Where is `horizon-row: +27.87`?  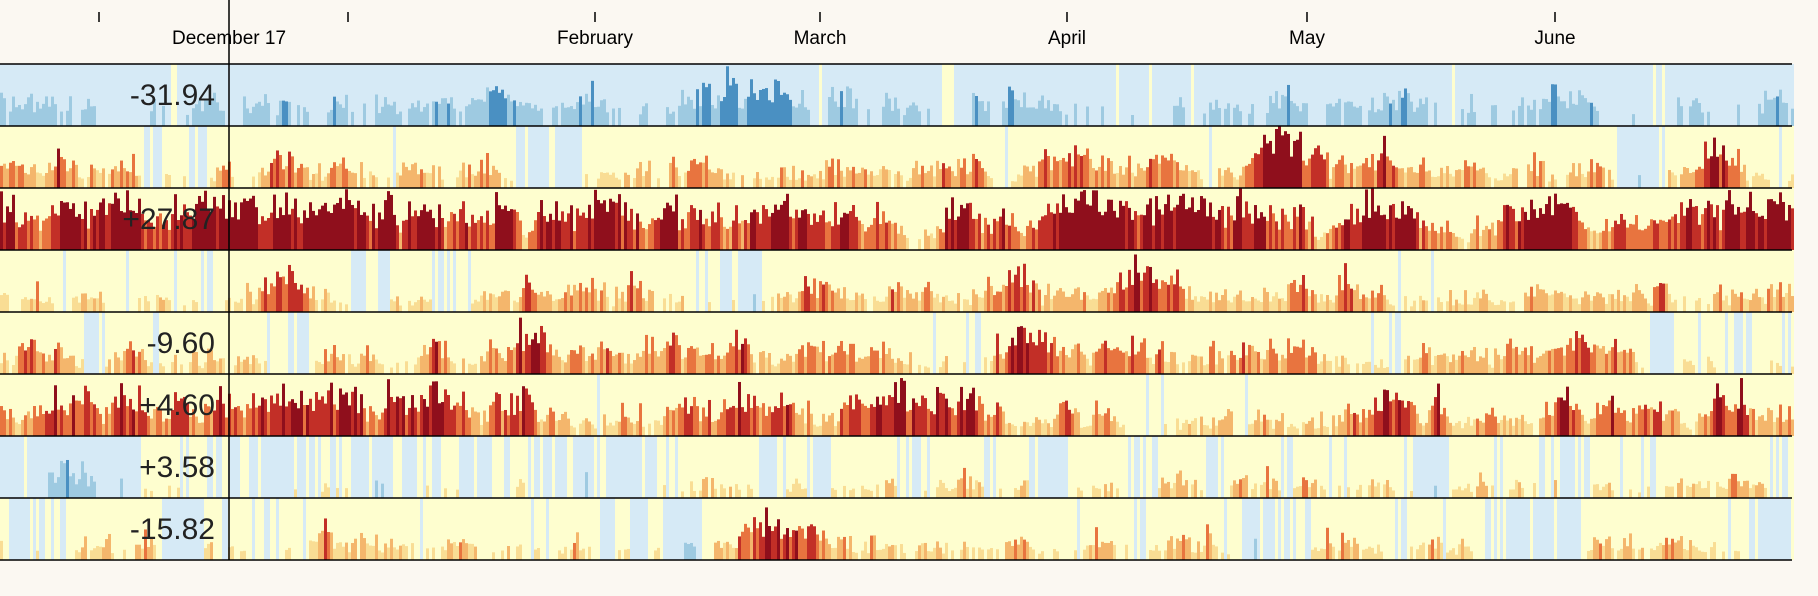 horizon-row: +27.87 is located at coordinates (897, 218).